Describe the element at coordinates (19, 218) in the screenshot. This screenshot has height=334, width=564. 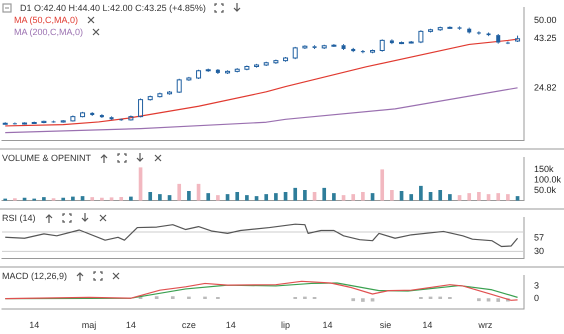
I see `chart-title: RSI (14)` at that location.